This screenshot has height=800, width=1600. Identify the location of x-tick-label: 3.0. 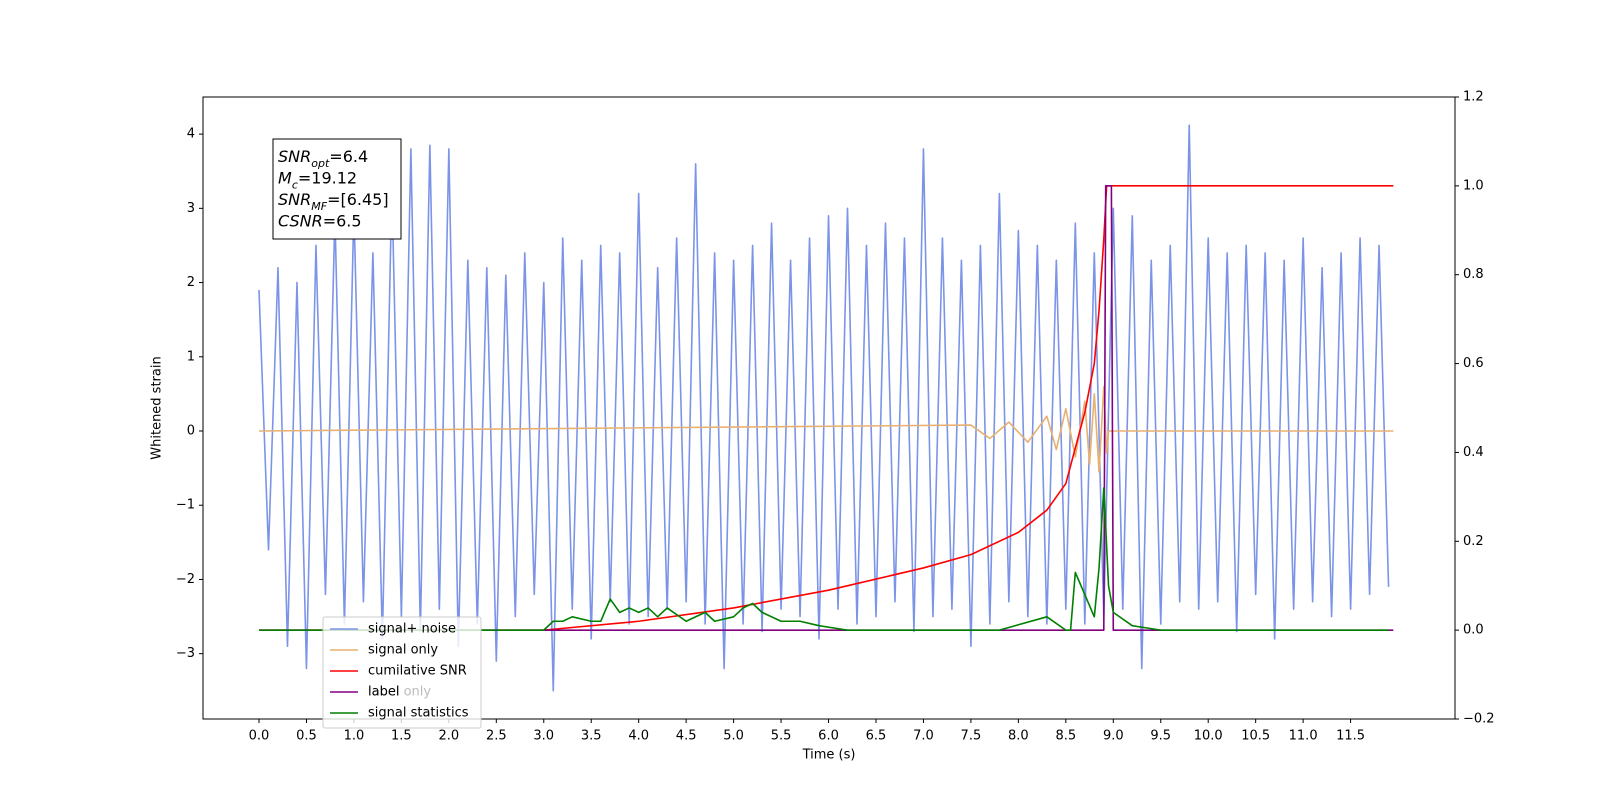
(543, 736).